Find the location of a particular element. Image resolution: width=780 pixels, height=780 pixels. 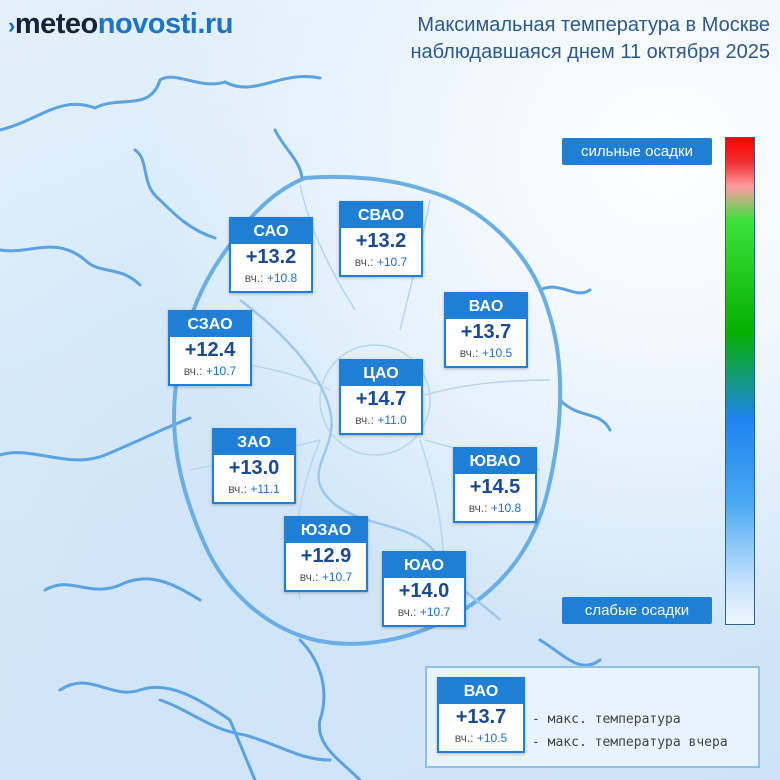

precipitation-scale-bar is located at coordinates (740, 381).